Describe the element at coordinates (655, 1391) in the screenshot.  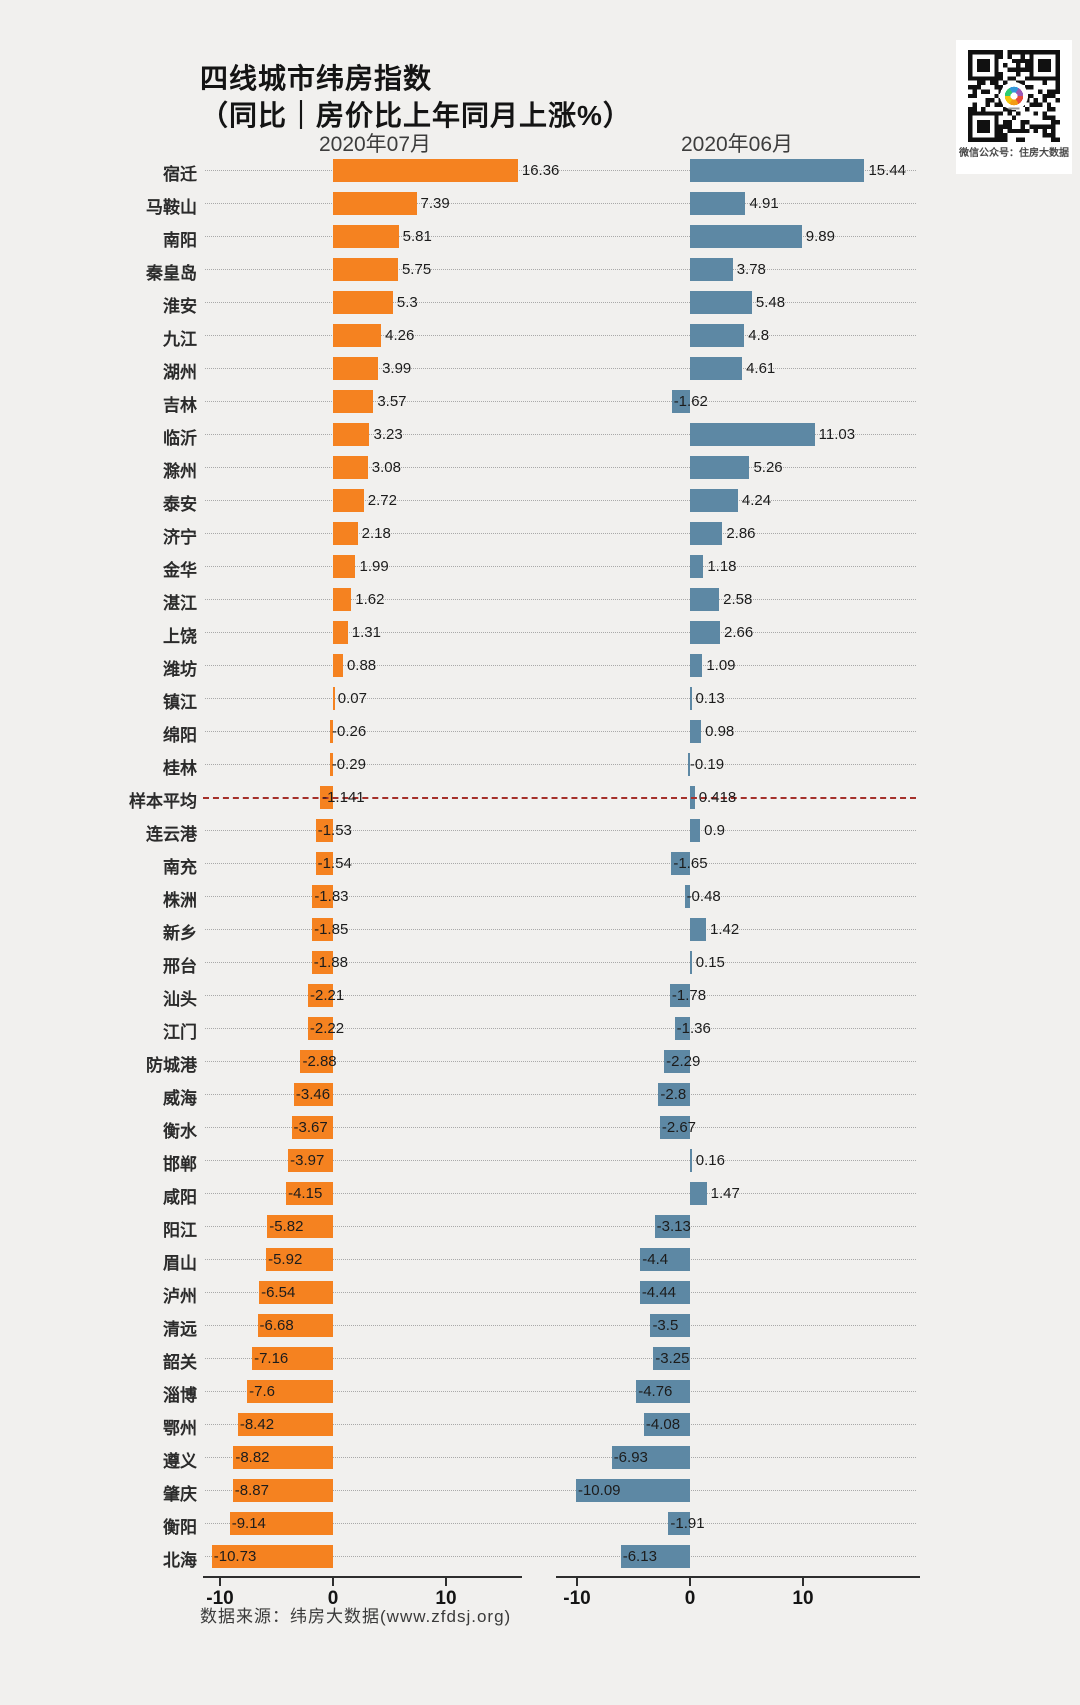
I see `value-label: -4.76` at that location.